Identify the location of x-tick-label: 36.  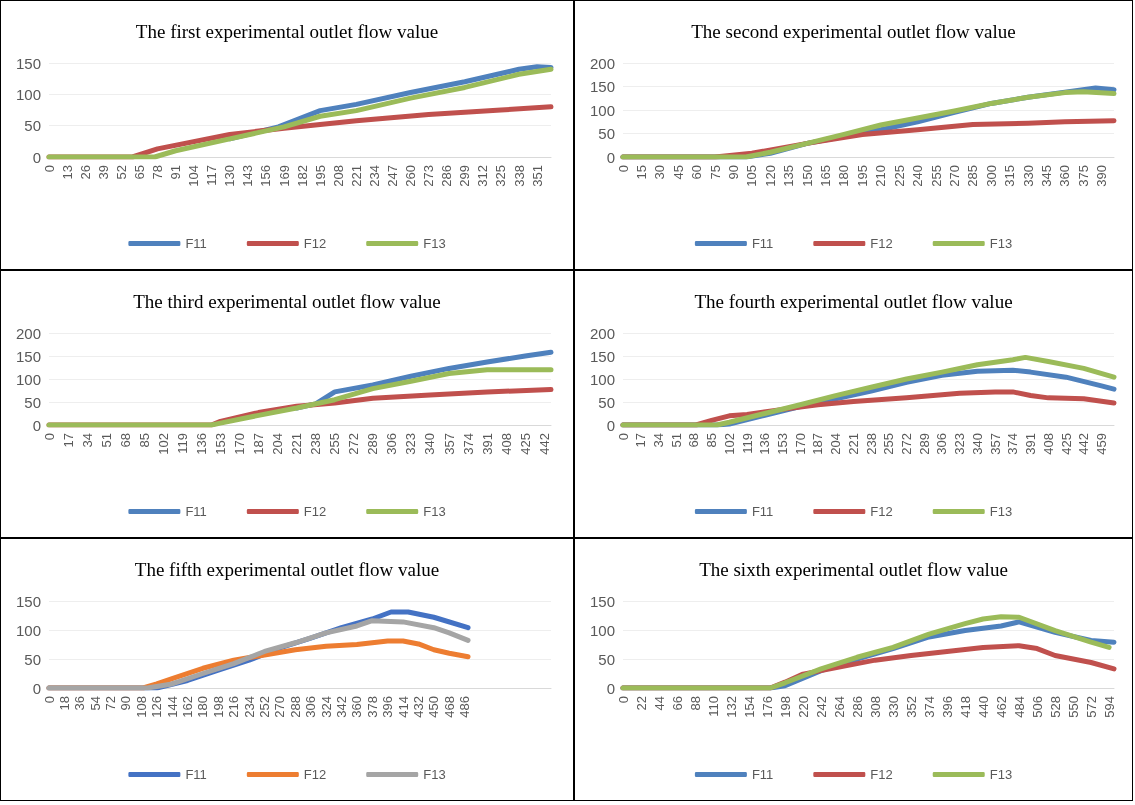
(80, 703).